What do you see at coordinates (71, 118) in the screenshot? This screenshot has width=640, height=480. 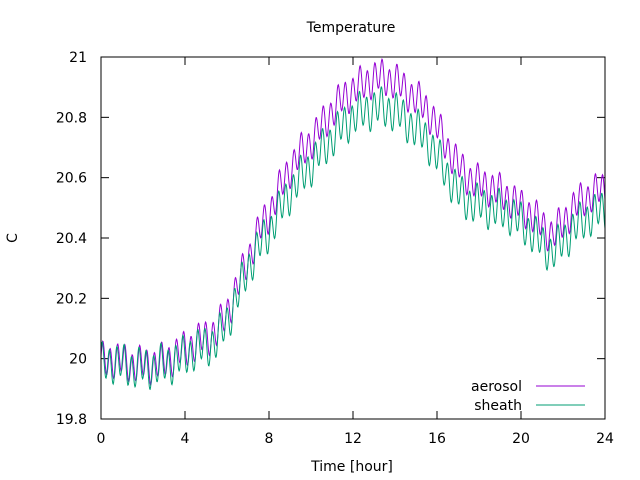 I see `y-tick-label: 20.8` at bounding box center [71, 118].